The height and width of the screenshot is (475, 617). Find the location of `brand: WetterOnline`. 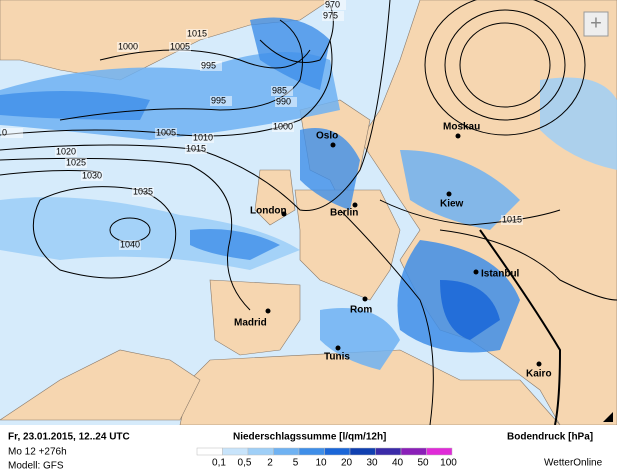

brand: WetterOnline is located at coordinates (573, 463).